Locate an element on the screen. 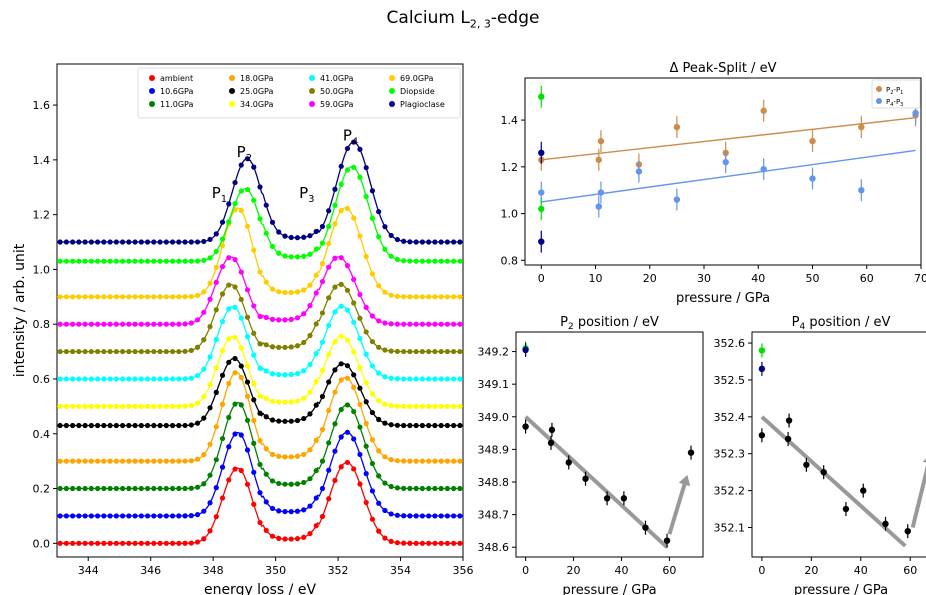  legend-label: P2-P1 is located at coordinates (894, 91).